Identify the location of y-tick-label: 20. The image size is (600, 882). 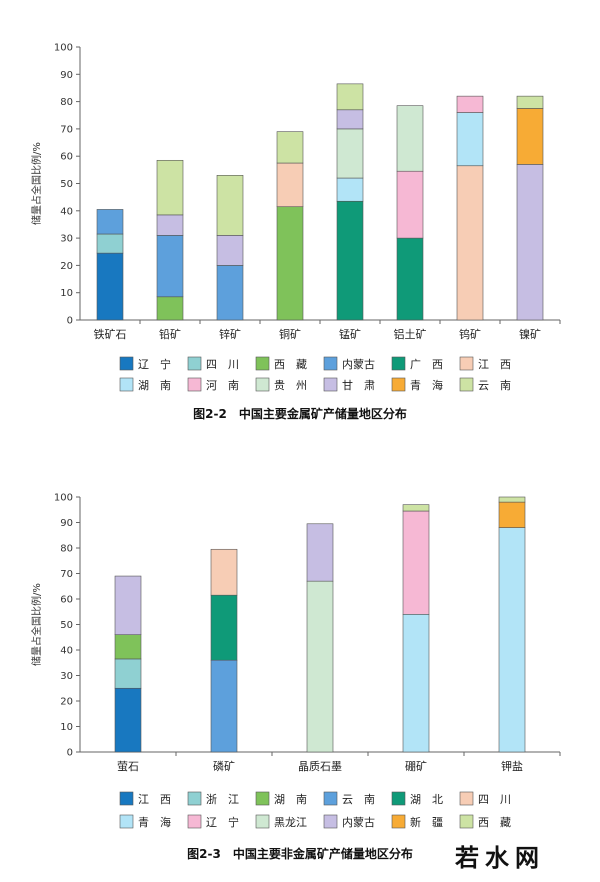
(66, 702).